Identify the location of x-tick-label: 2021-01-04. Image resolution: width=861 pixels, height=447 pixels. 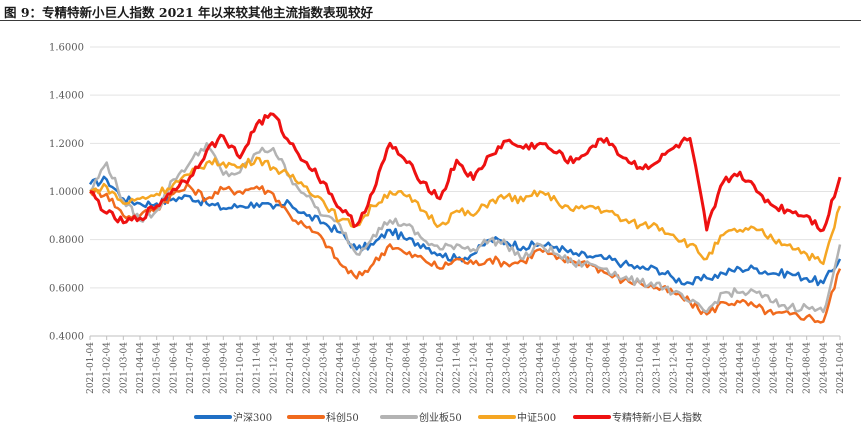
(91, 368).